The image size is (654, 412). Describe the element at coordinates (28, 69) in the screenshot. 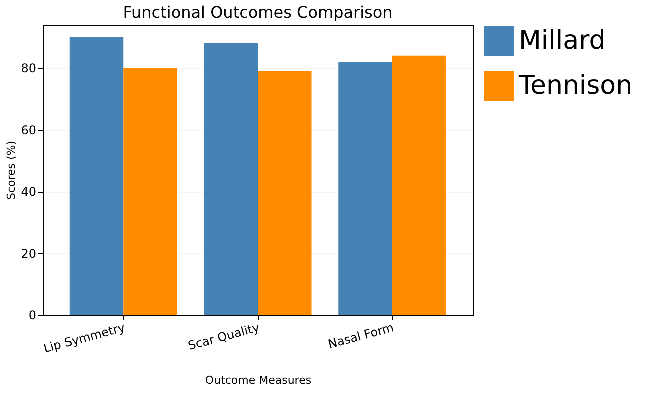

I see `y-tick-label: 80` at that location.